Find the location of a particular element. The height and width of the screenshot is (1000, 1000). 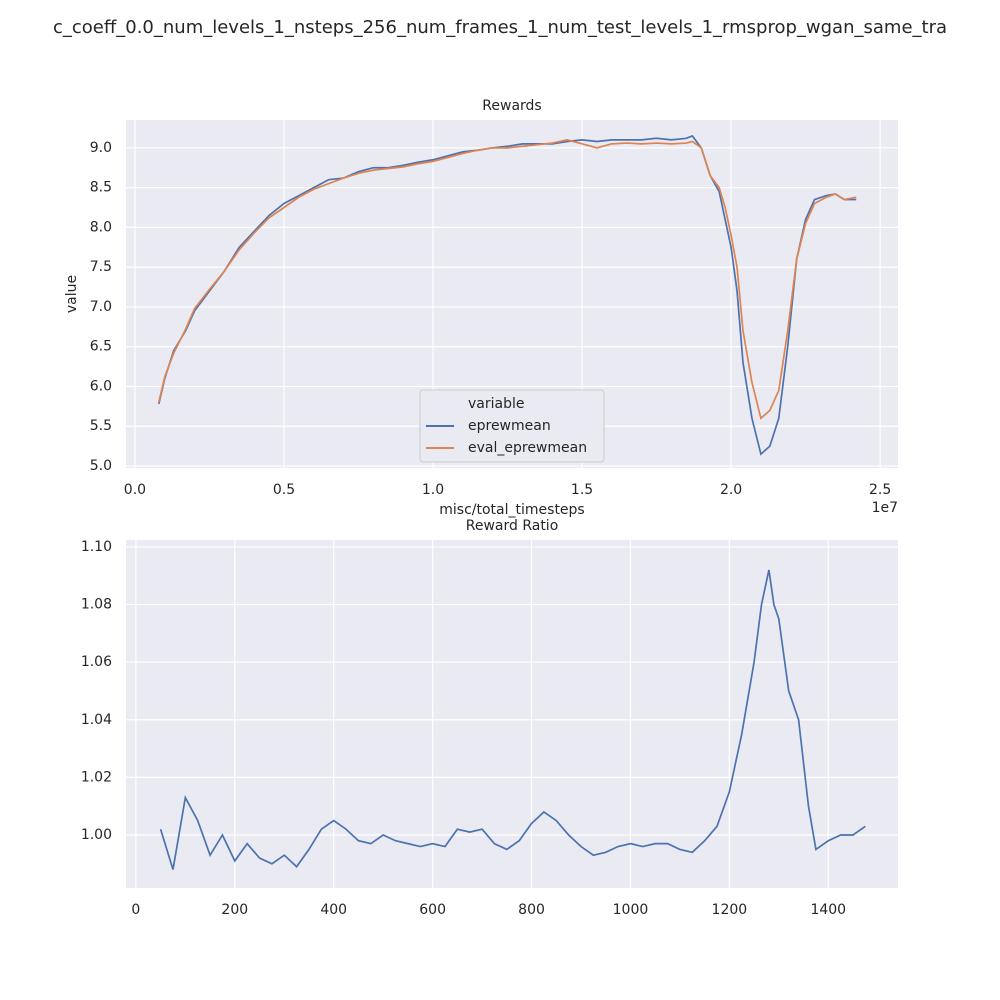

y-axis-label: value is located at coordinates (72, 294).